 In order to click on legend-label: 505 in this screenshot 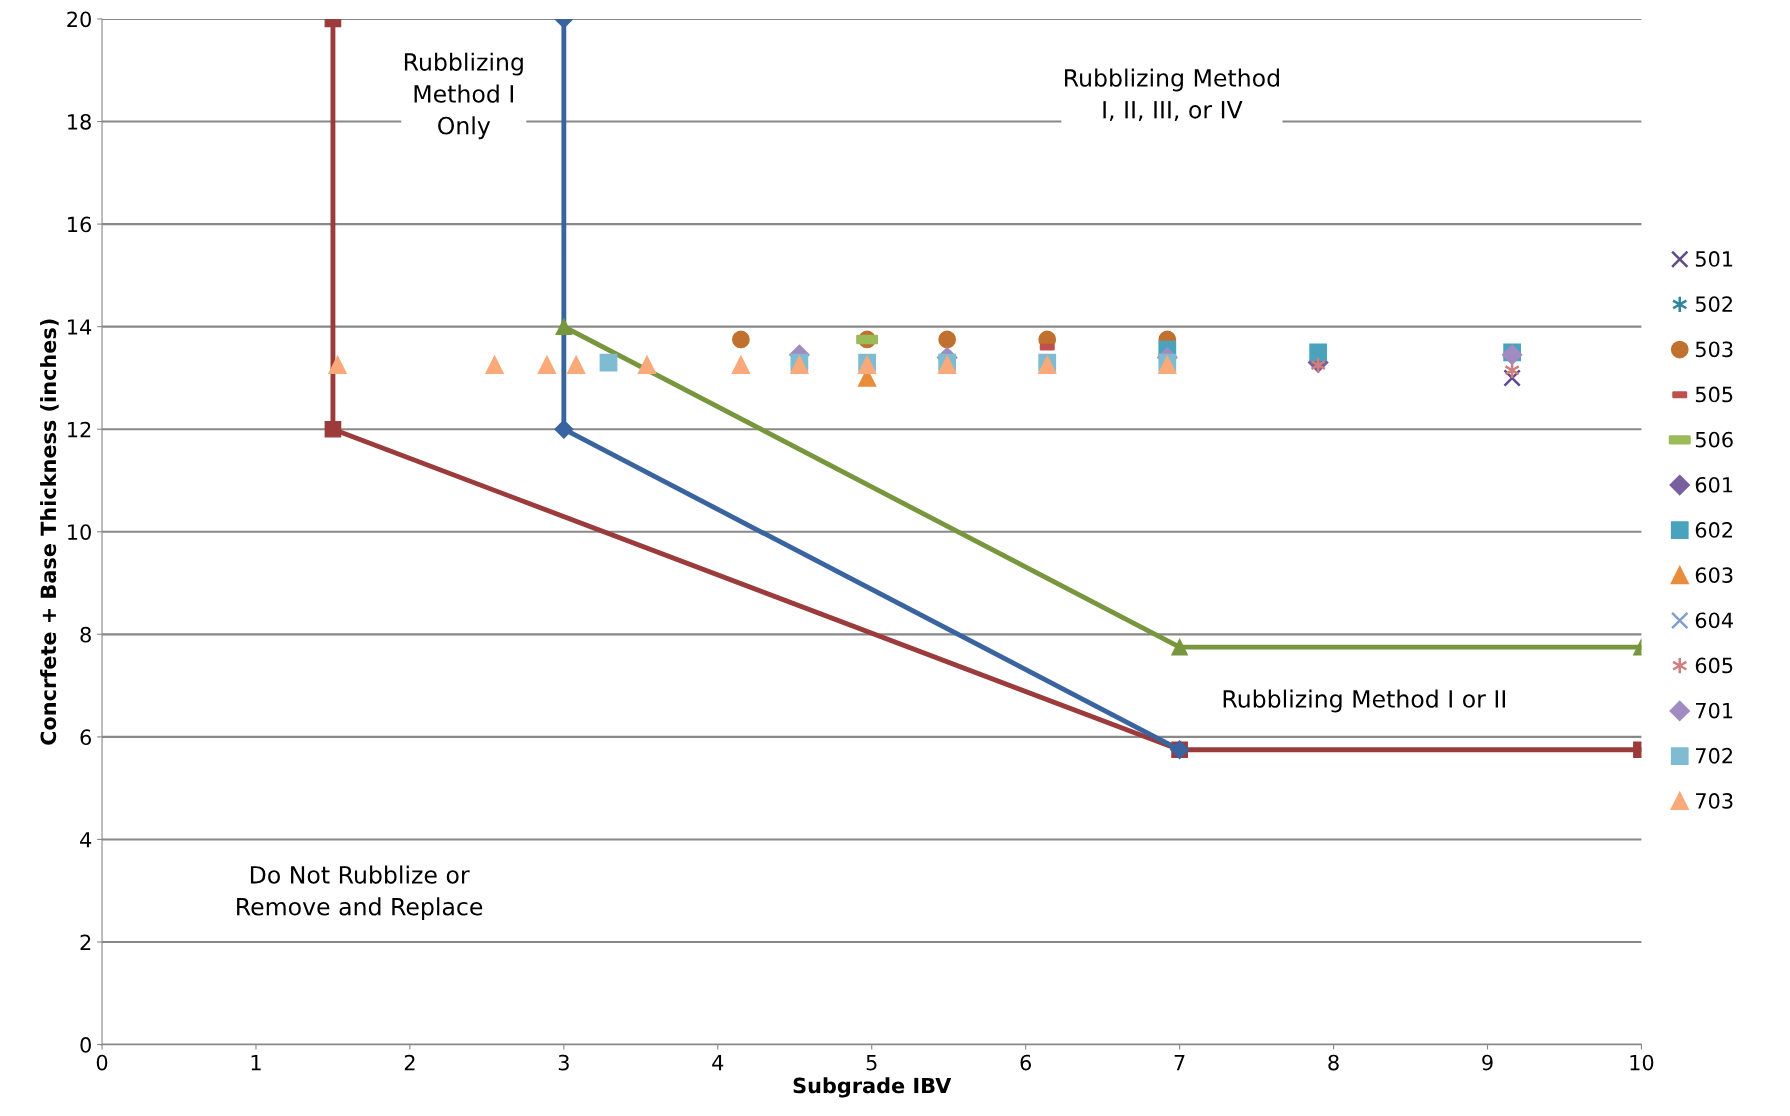, I will do `click(1714, 394)`.